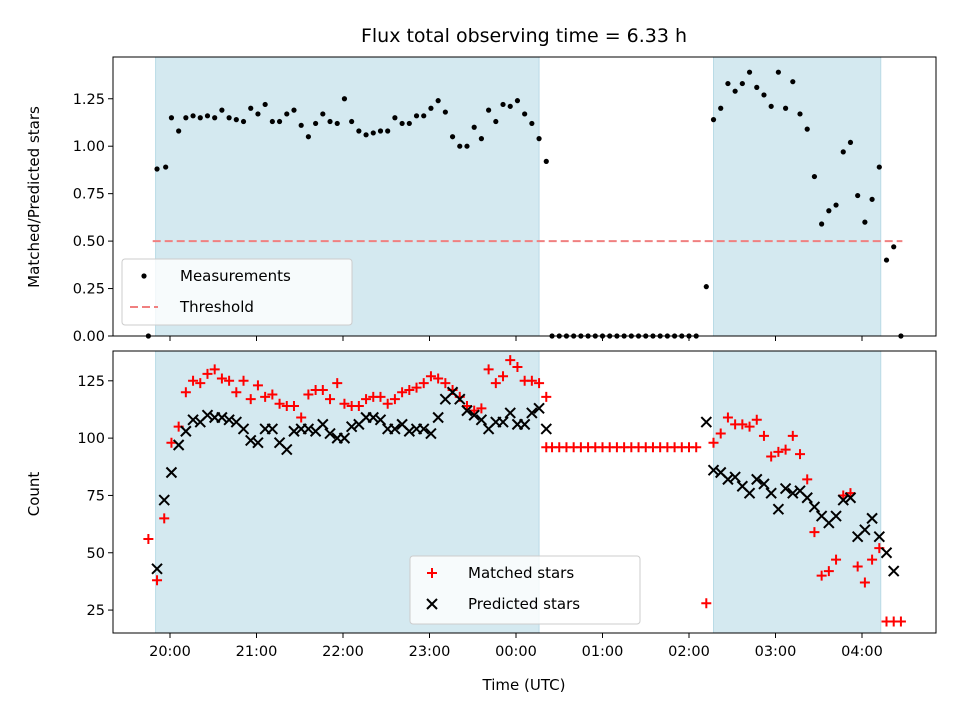  What do you see at coordinates (96, 611) in the screenshot?
I see `y-tick-label: 25` at bounding box center [96, 611].